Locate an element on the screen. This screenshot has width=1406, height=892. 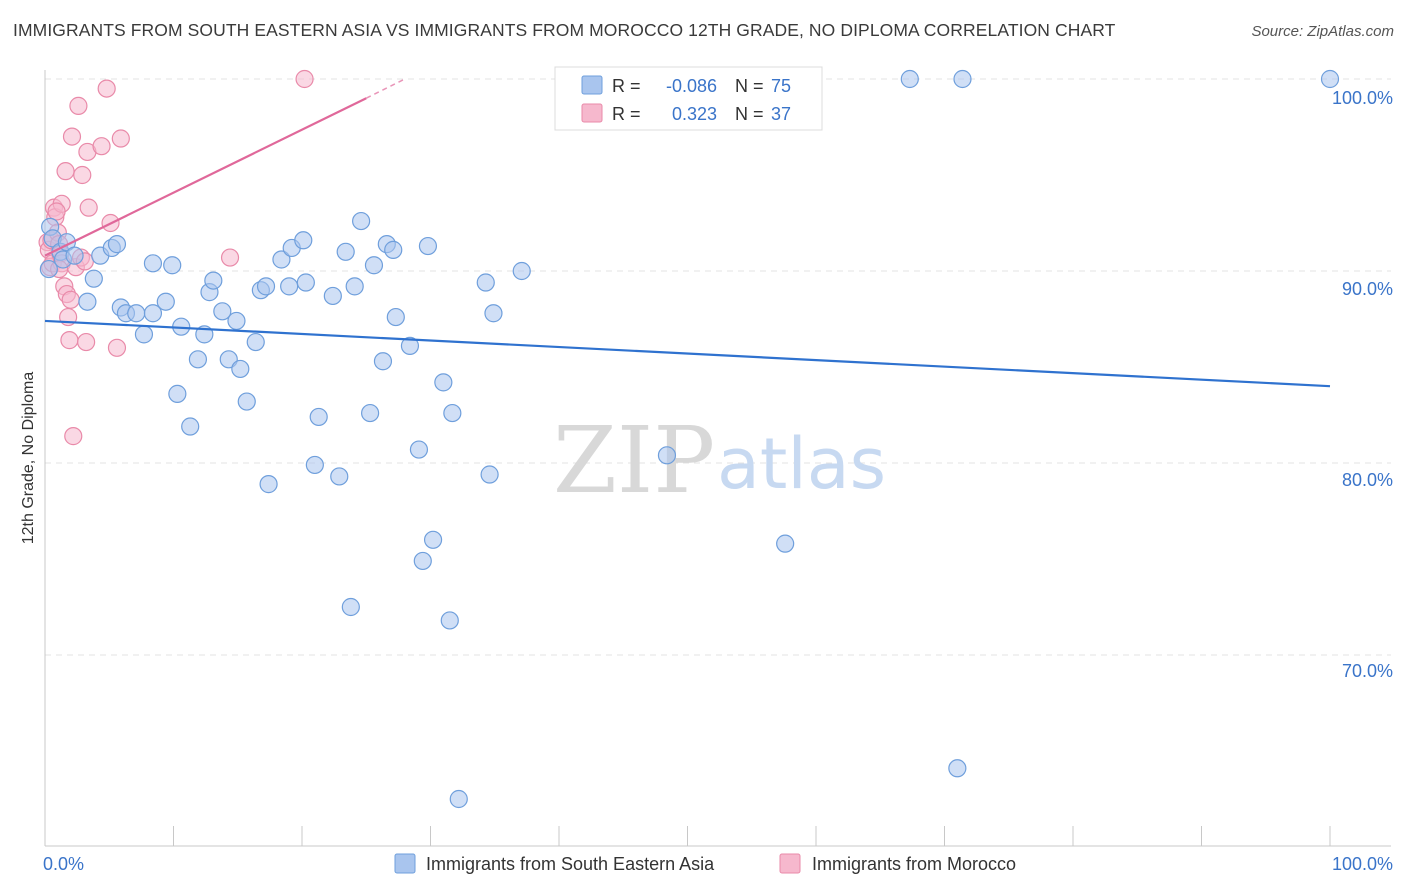
legend-label-morocco: Immigrants from Morocco is located at coordinates (914, 864).